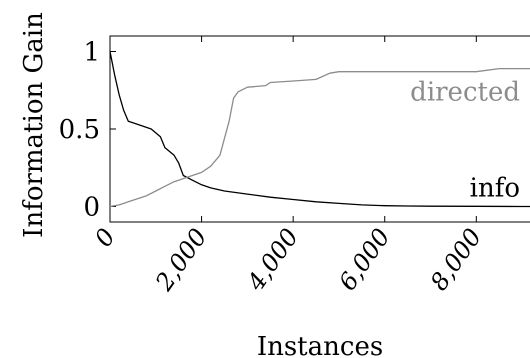 Image resolution: width=530 pixels, height=358 pixels. I want to click on y-tick-label: 0.5, so click(79, 130).